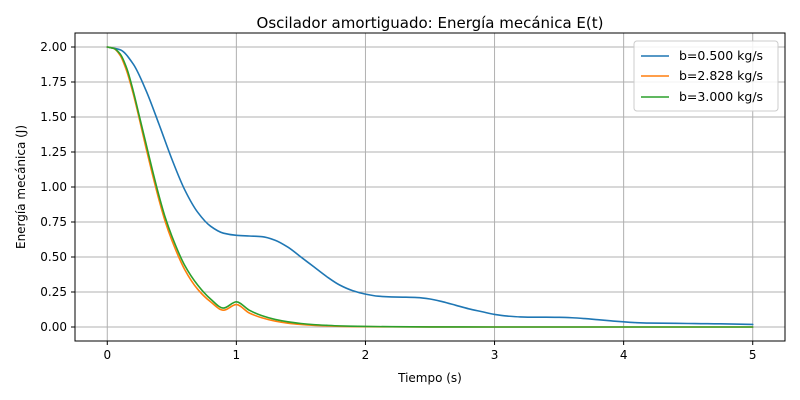  Describe the element at coordinates (21, 187) in the screenshot. I see `y-axis-label: Energía mecánica (J)` at that location.